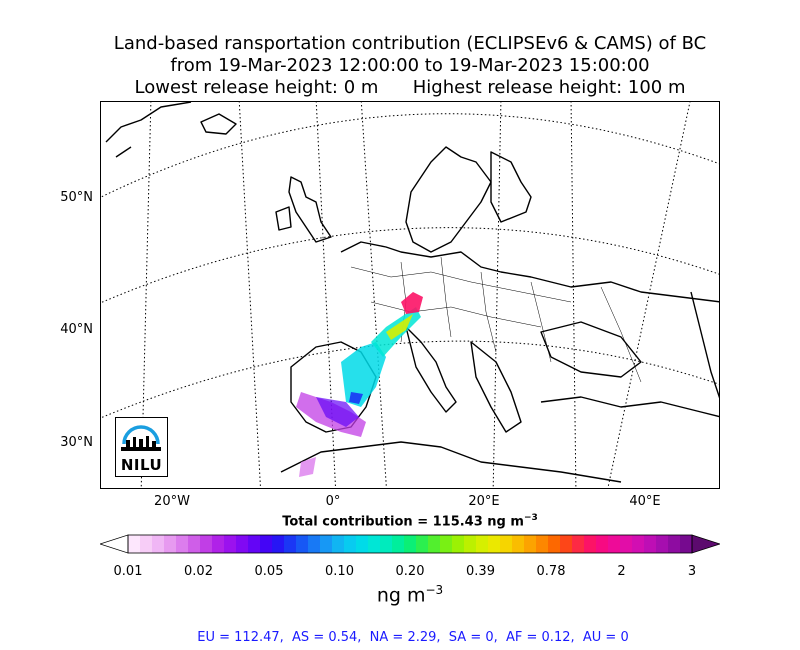 This screenshot has width=800, height=650. Describe the element at coordinates (451, 462) in the screenshot. I see `north-africa-coast` at that location.